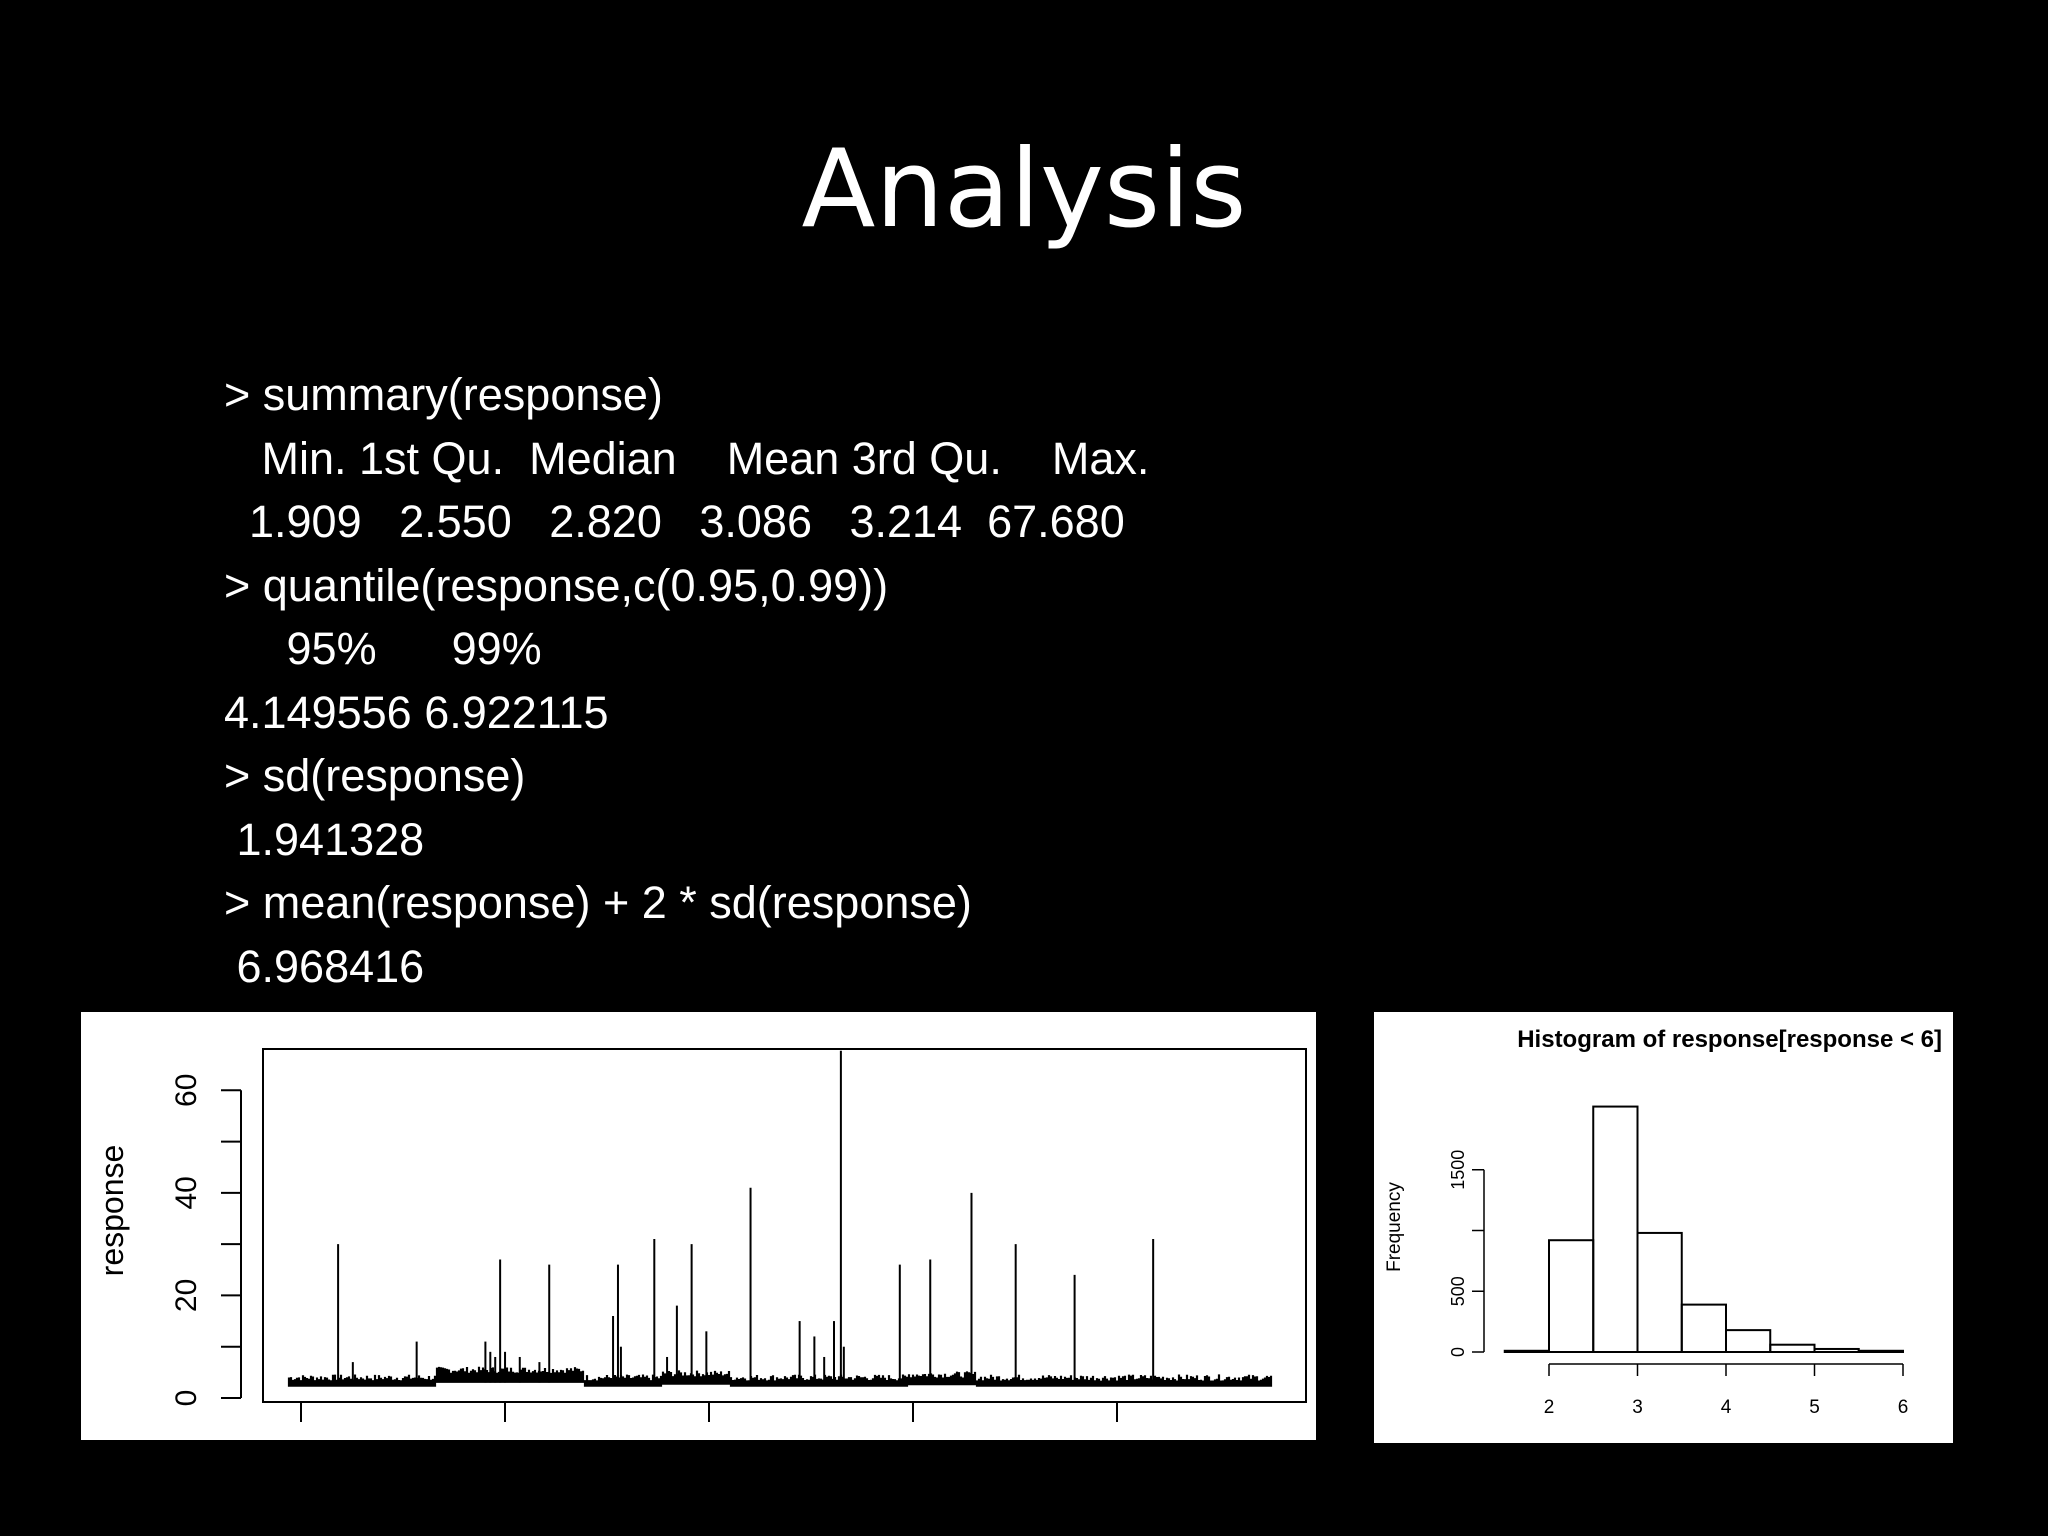 The width and height of the screenshot is (2048, 1536). What do you see at coordinates (681, 521) in the screenshot?
I see `console-line: 1.909 2.550 2.820 3.086 3.214 67.680` at bounding box center [681, 521].